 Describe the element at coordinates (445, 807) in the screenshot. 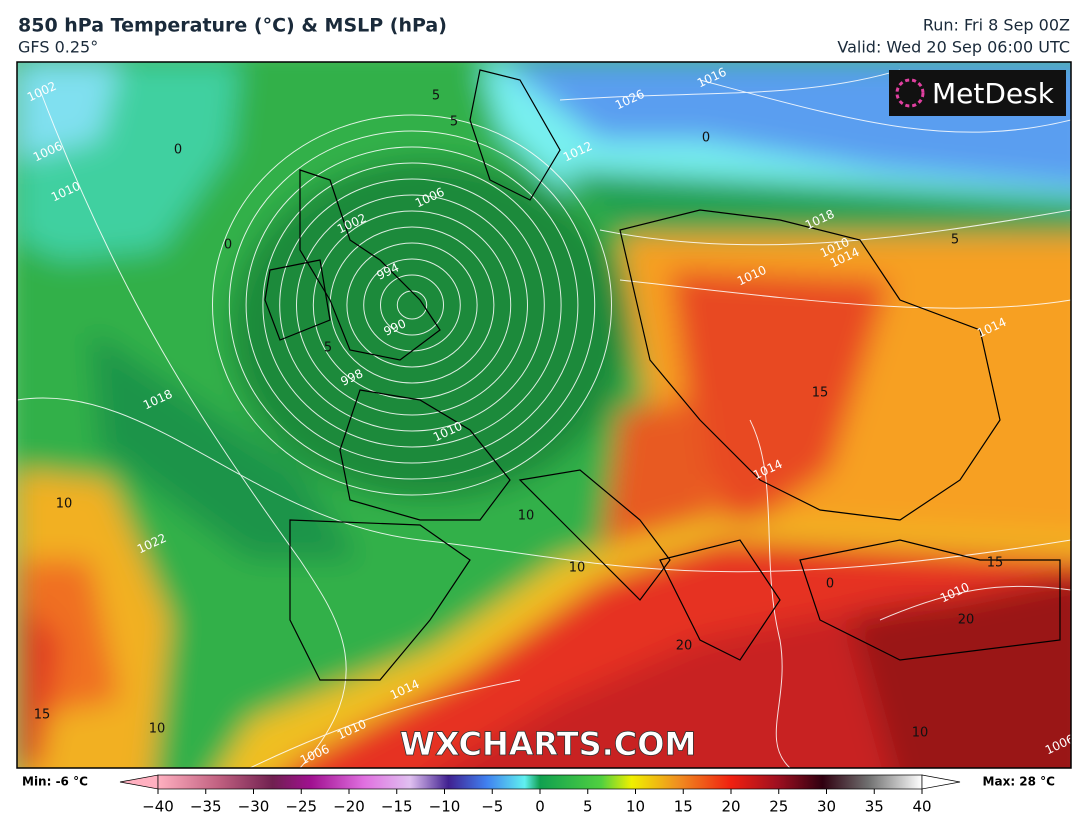

I see `colorbar-tick-label: −10` at that location.